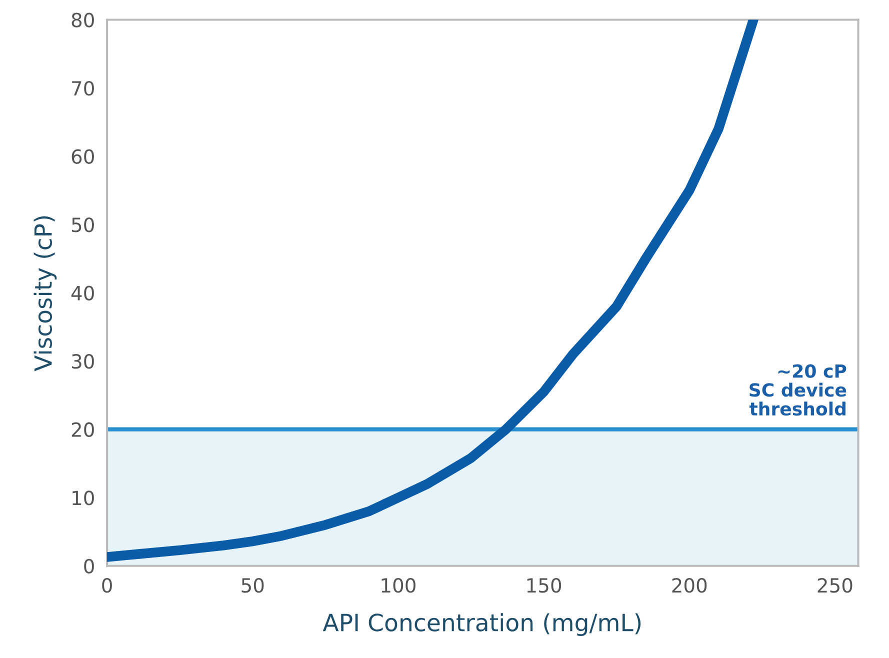 This screenshot has width=889, height=658. Describe the element at coordinates (689, 585) in the screenshot. I see `x-tick-label: 200` at that location.